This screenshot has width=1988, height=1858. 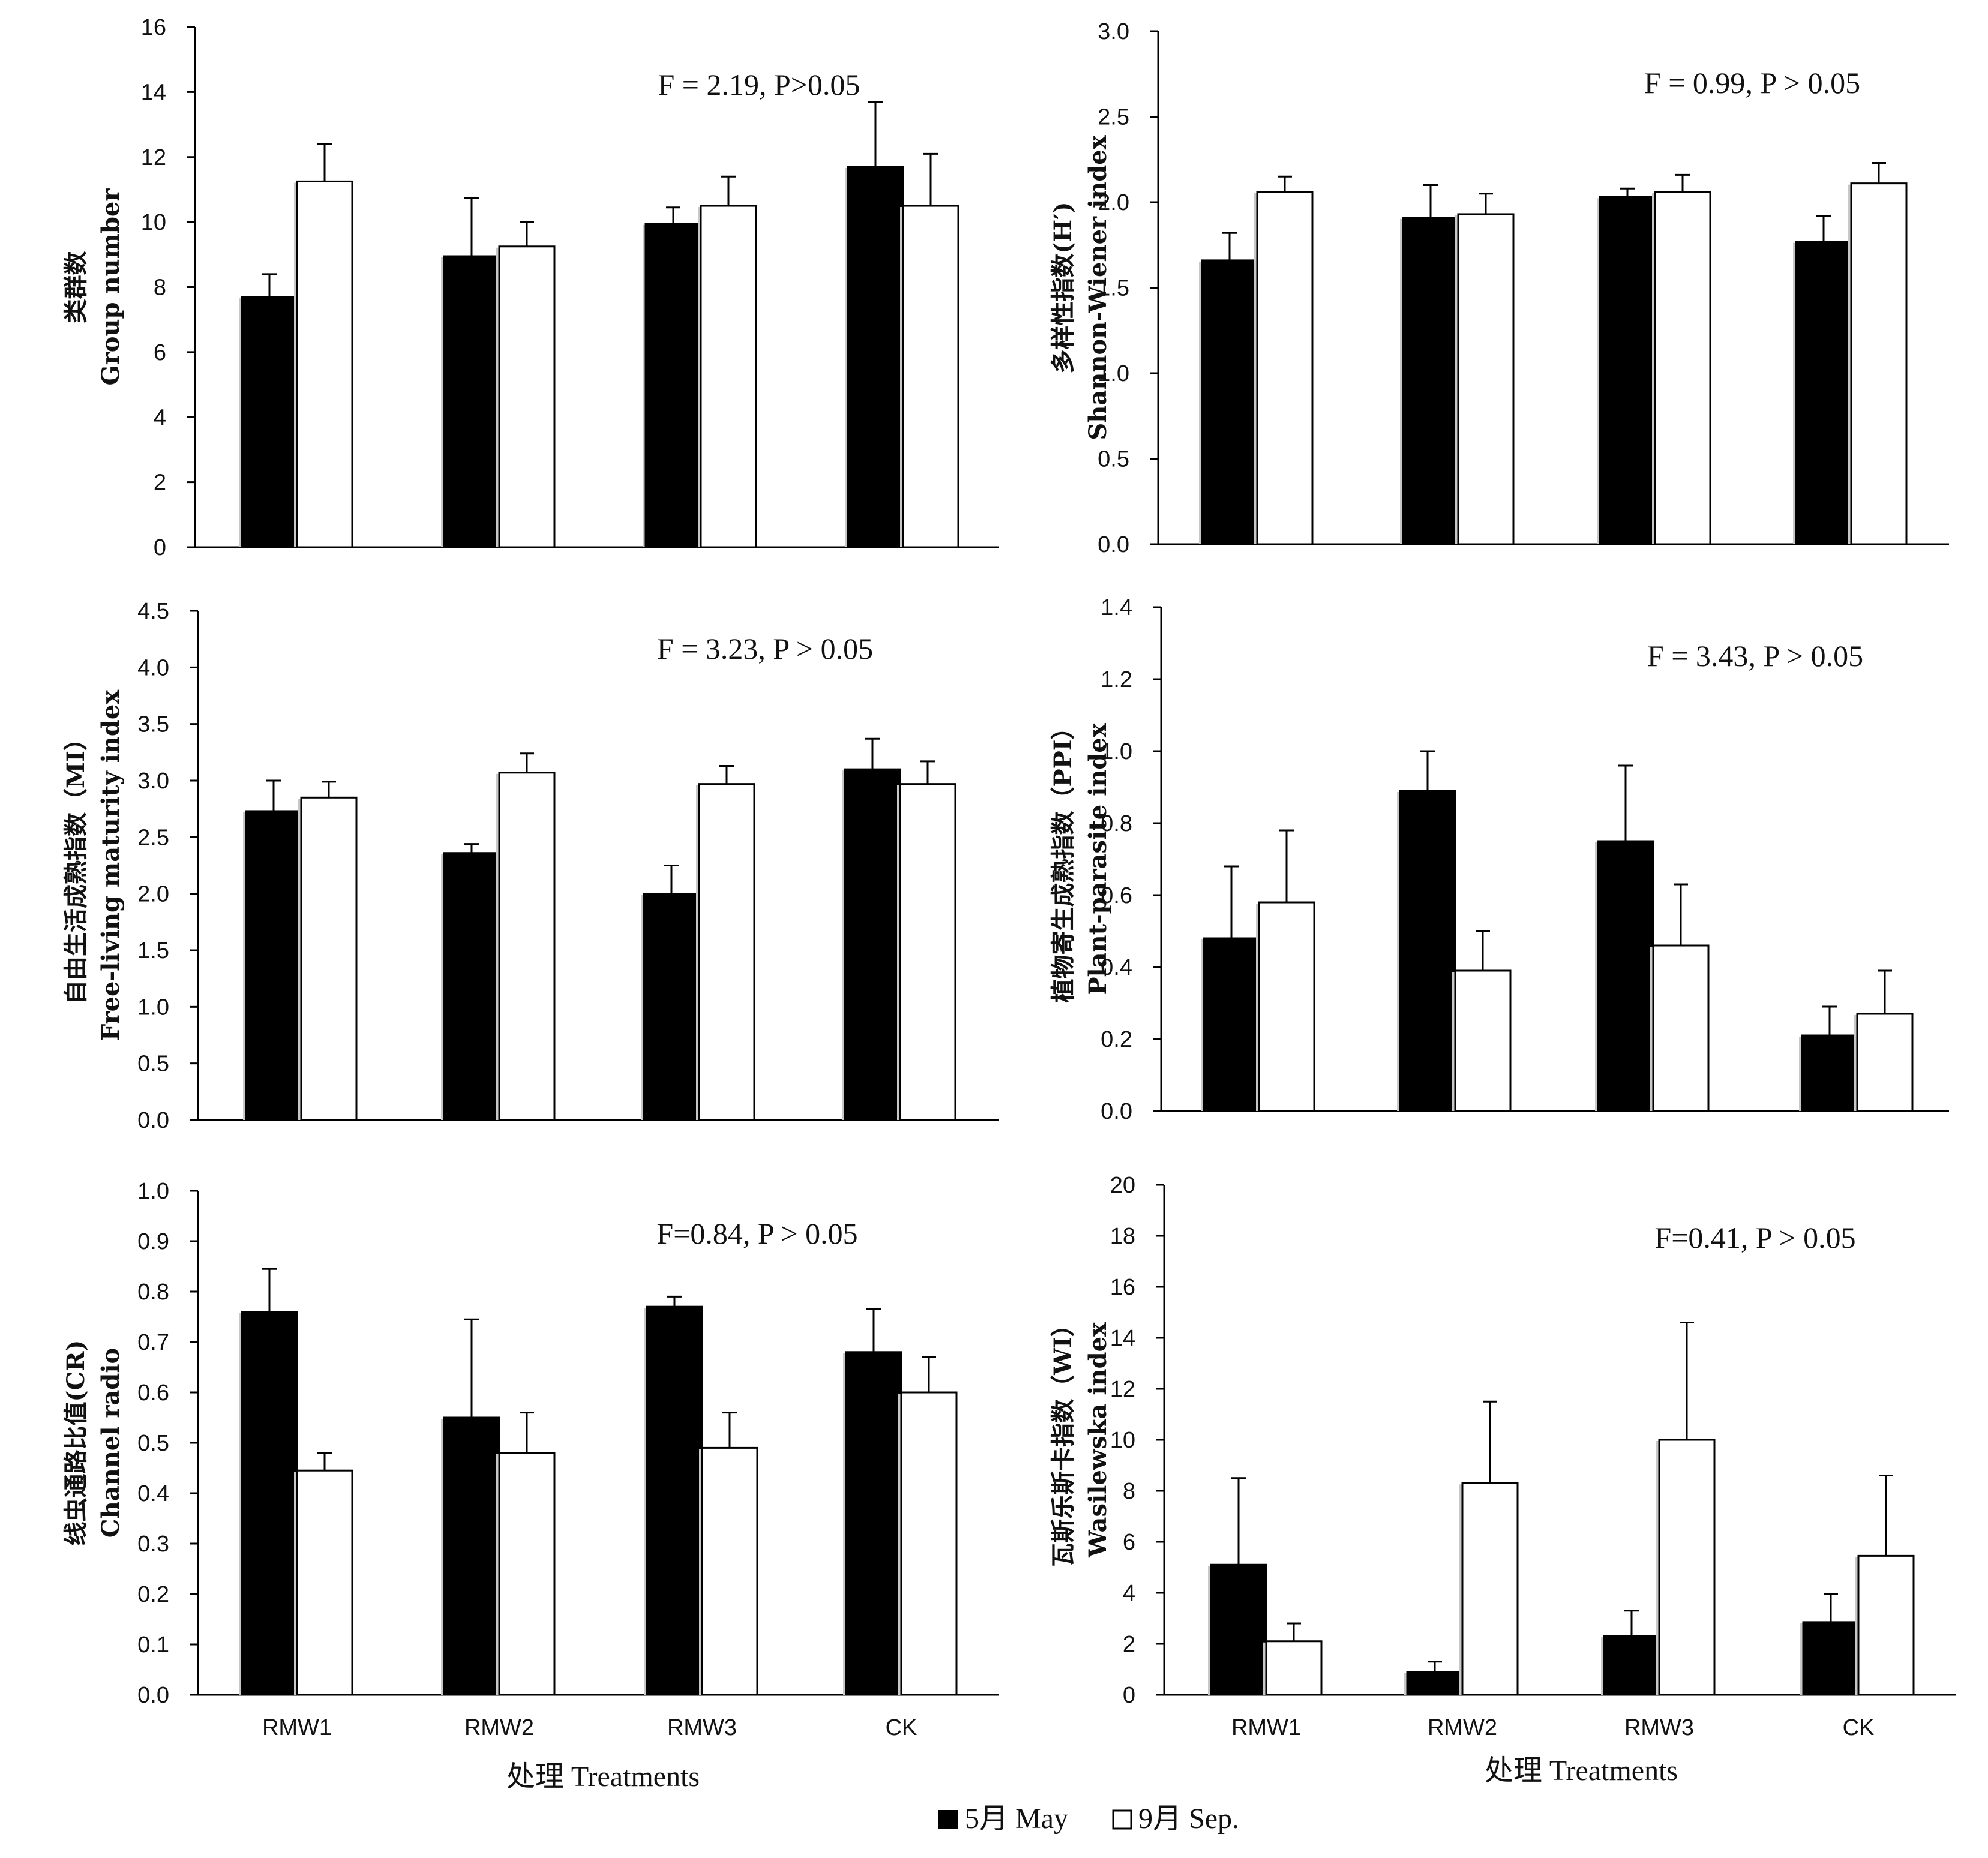 What do you see at coordinates (1122, 1236) in the screenshot?
I see `y-tick-label: 18` at bounding box center [1122, 1236].